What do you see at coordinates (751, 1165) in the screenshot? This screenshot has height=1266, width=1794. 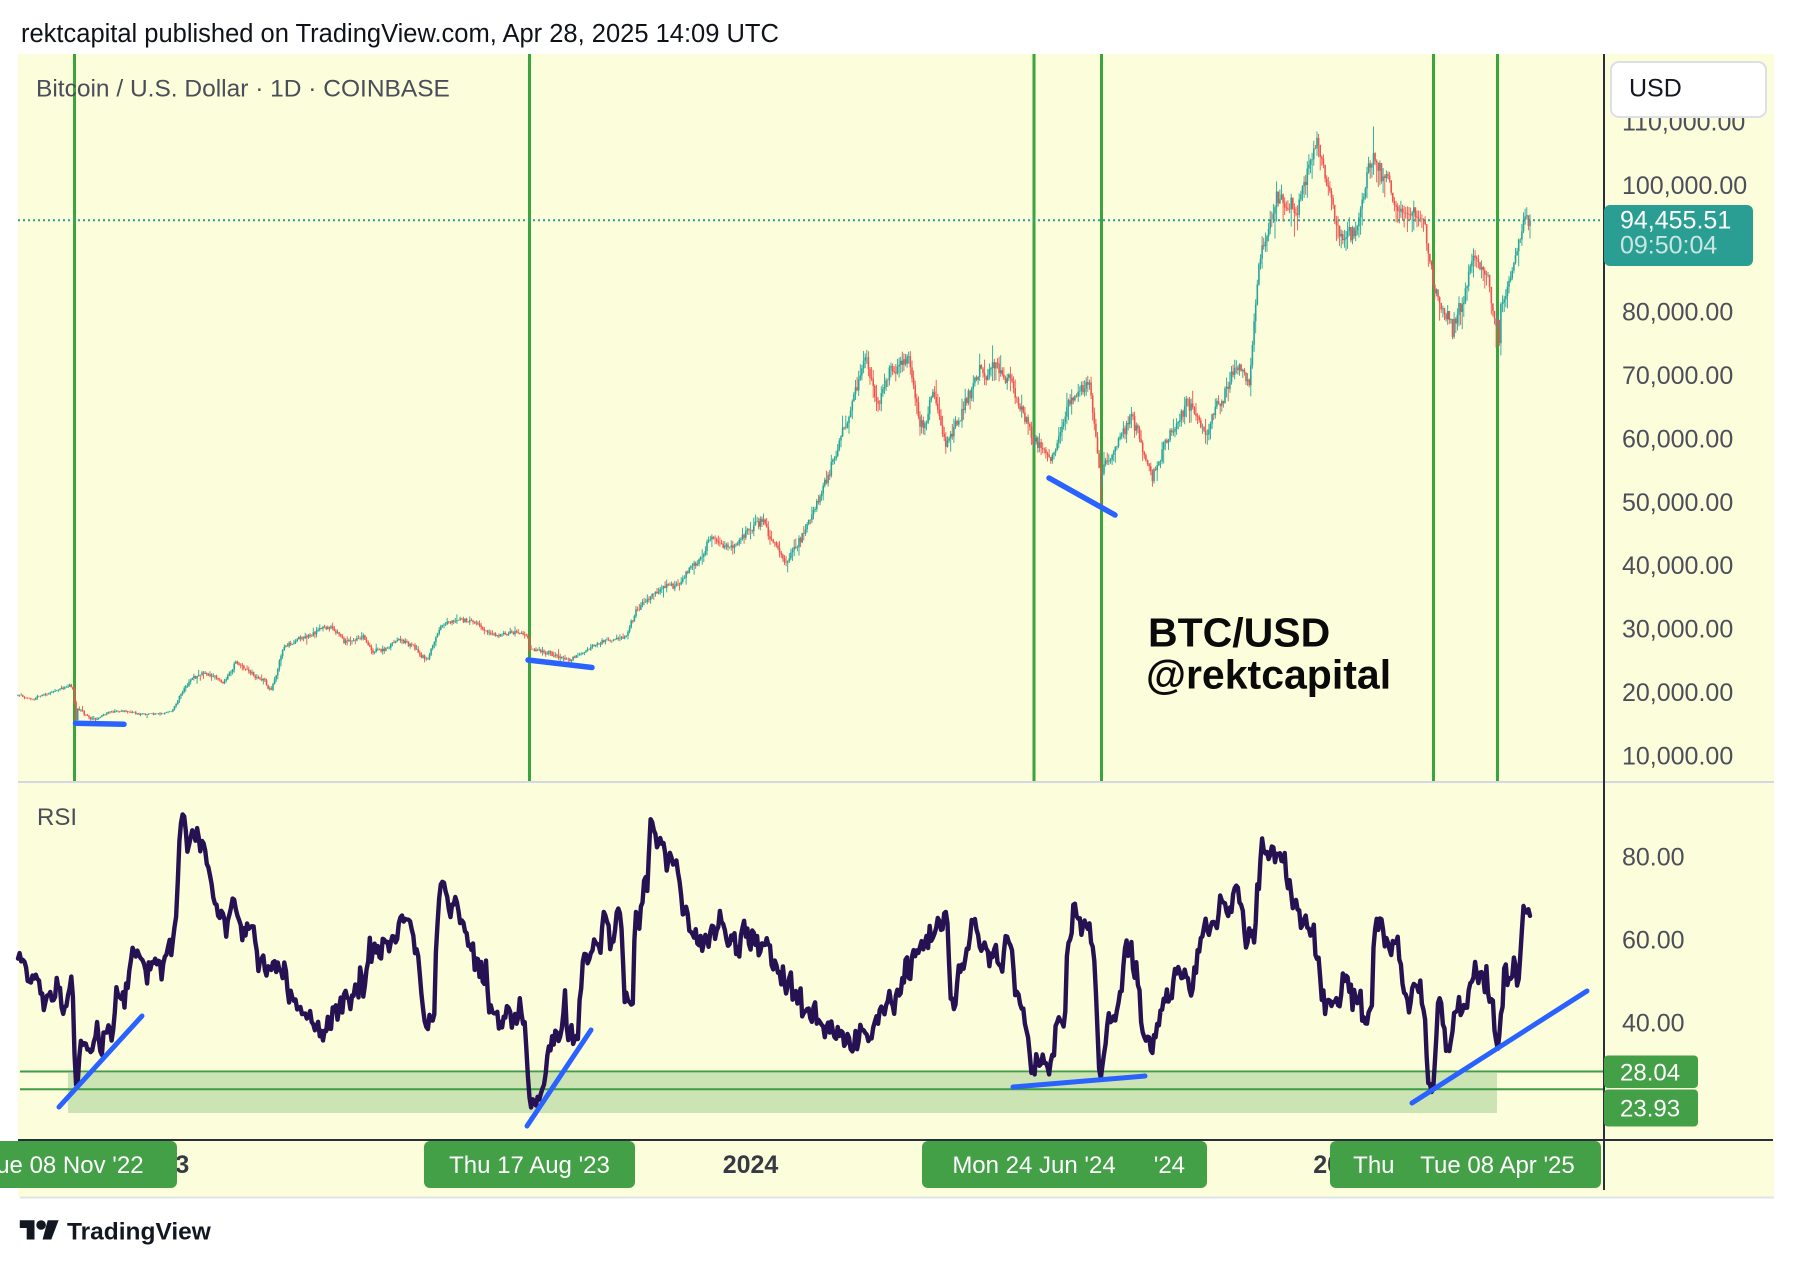 I see `svg-text: 2024` at bounding box center [751, 1165].